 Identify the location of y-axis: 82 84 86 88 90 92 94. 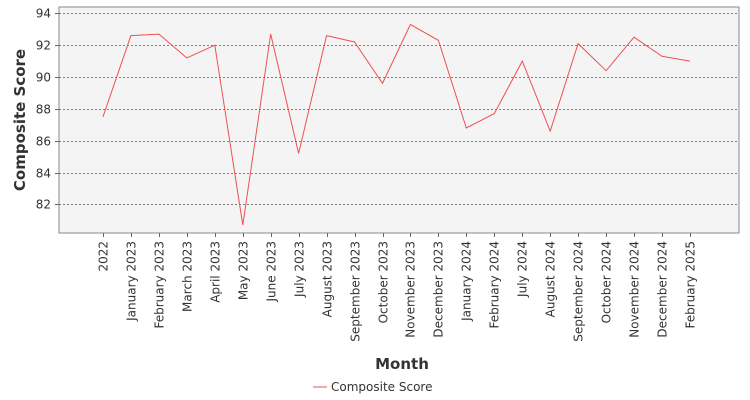
(47, 109).